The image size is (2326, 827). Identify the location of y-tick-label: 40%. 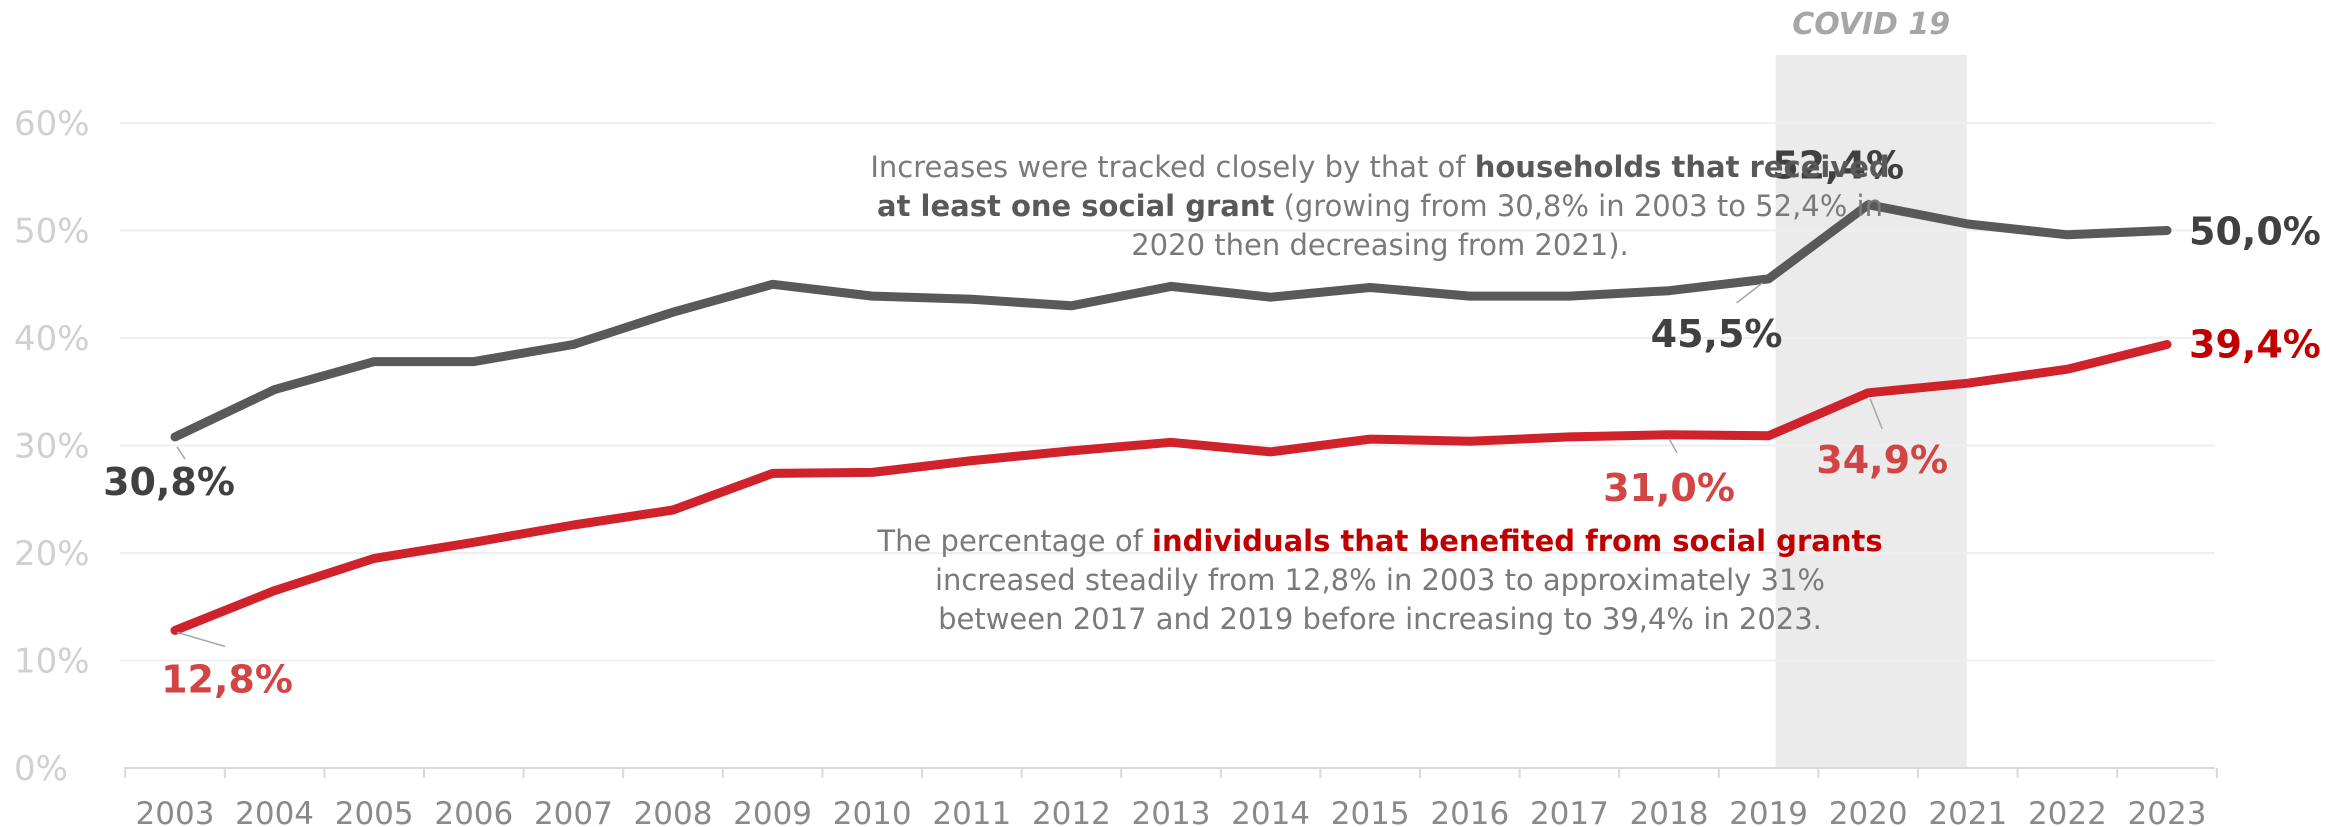
(52, 339).